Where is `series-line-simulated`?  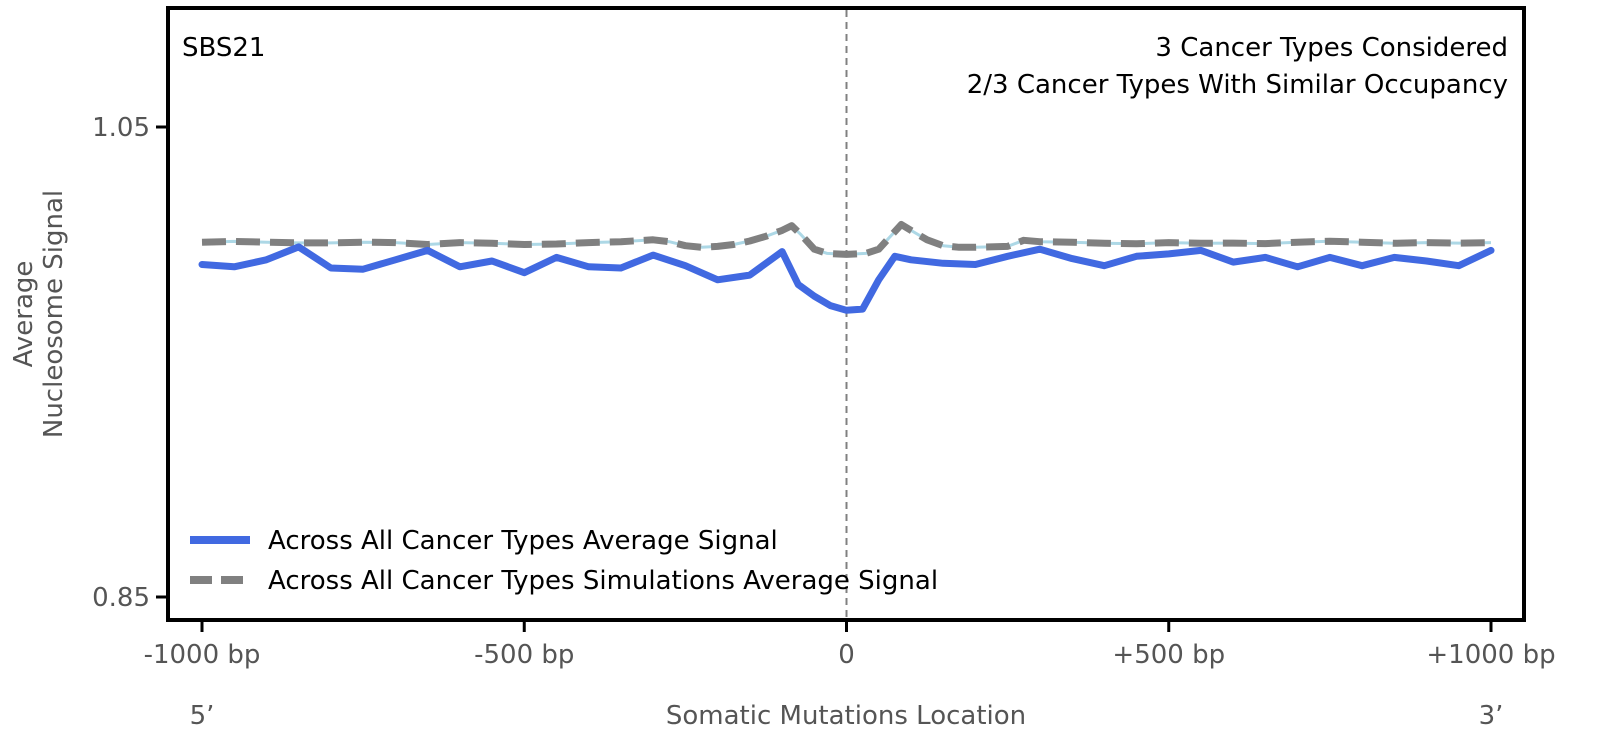
series-line-simulated is located at coordinates (846, 239).